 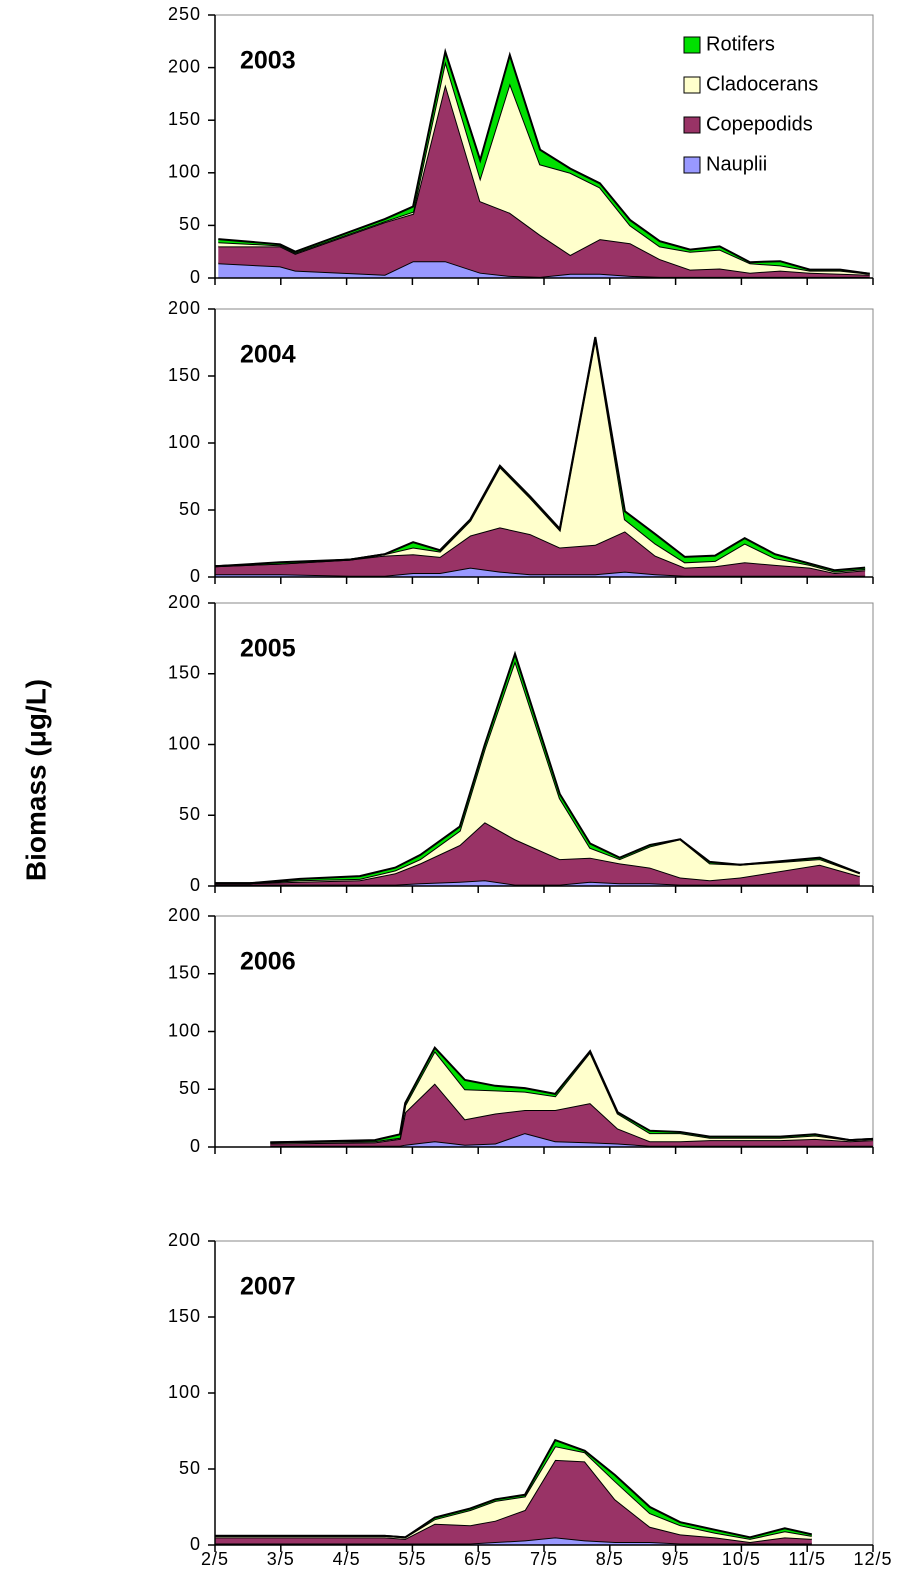 I want to click on x-tick-label: 9/5, so click(x=676, y=1559).